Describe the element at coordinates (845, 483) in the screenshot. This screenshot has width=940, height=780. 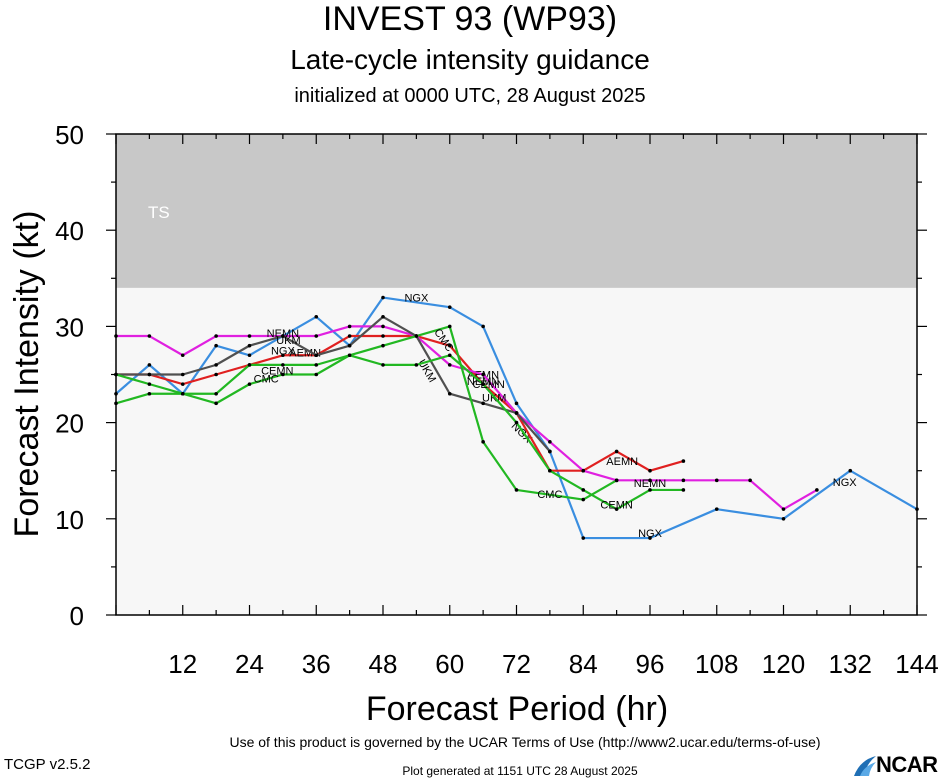
I see `series-label-ngx-4: NGX` at that location.